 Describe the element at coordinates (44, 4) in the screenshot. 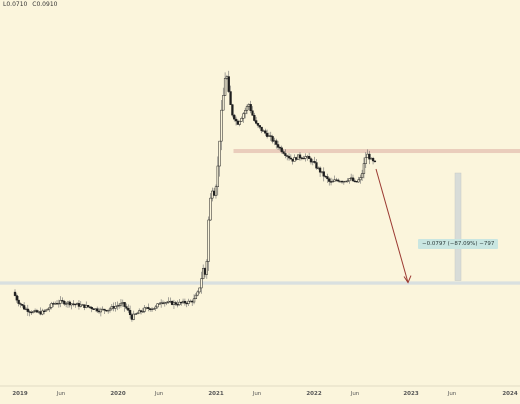

I see `close-value: C0.0910` at that location.